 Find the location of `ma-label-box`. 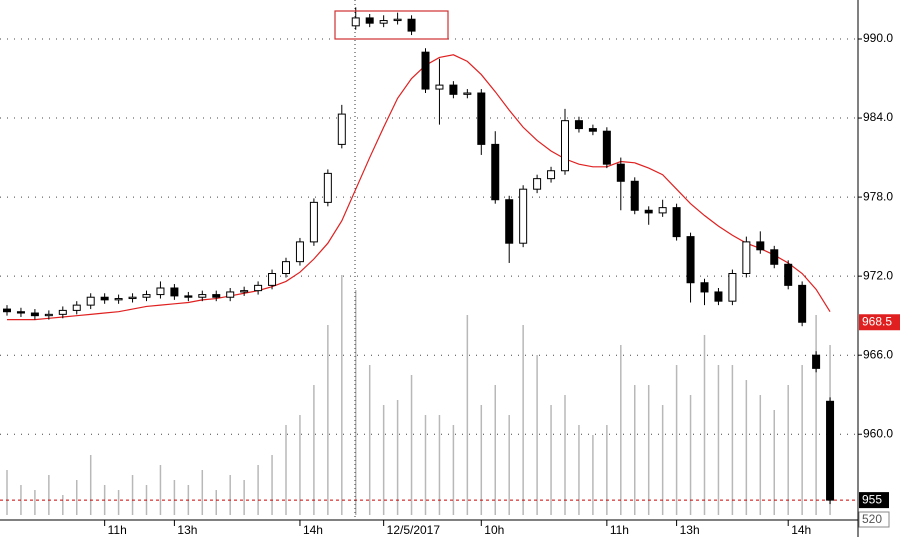

ma-label-box is located at coordinates (879, 322).